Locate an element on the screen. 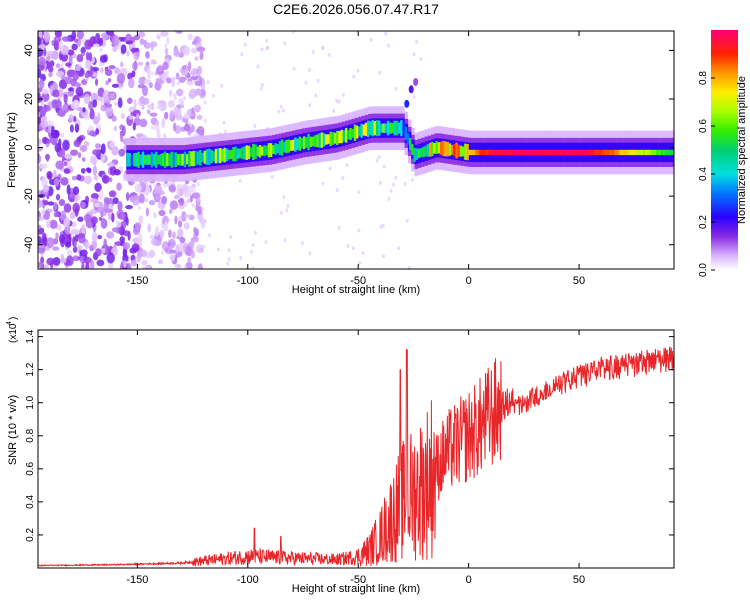 This screenshot has width=750, height=600. snr-y-scale-exp: 4 is located at coordinates (9, 323).